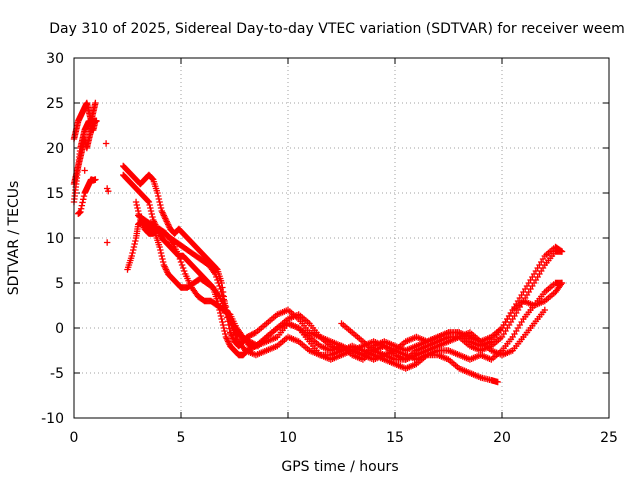 The width and height of the screenshot is (640, 480). Describe the element at coordinates (57, 374) in the screenshot. I see `y-tick-label: -5` at that location.